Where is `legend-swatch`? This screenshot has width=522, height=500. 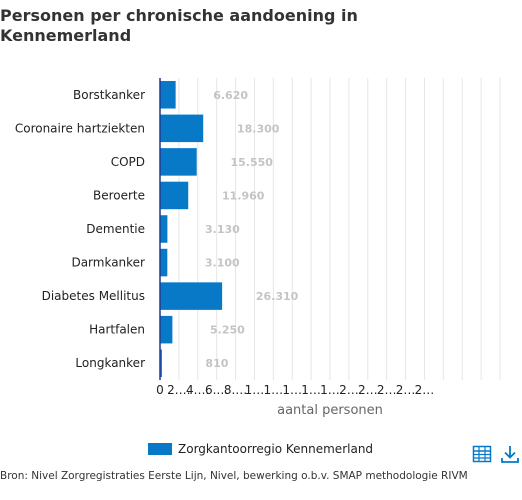
legend-swatch is located at coordinates (160, 449).